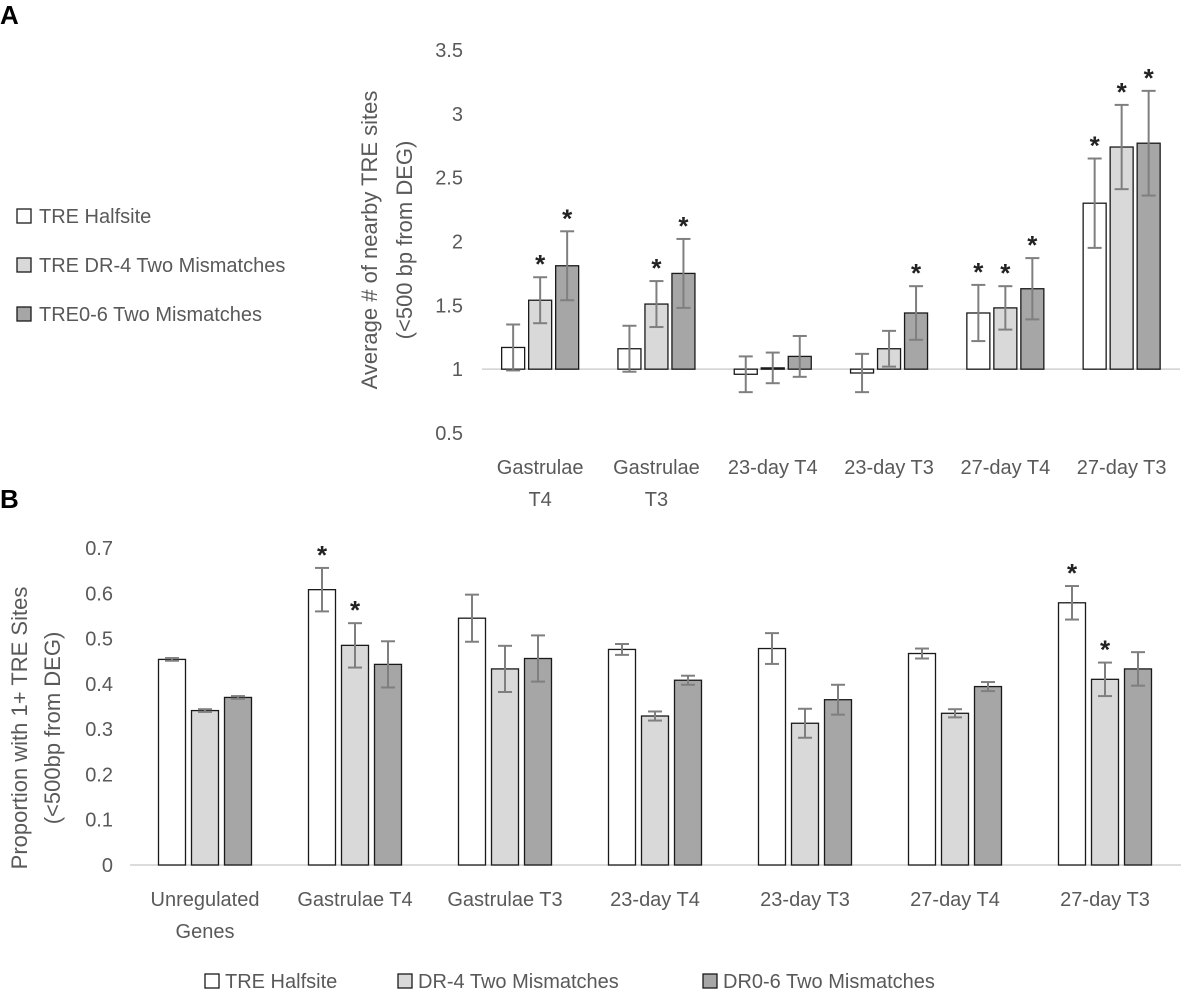 Image resolution: width=1181 pixels, height=1000 pixels. What do you see at coordinates (449, 434) in the screenshot?
I see `chart-a-y-tick-label: 0.5` at bounding box center [449, 434].